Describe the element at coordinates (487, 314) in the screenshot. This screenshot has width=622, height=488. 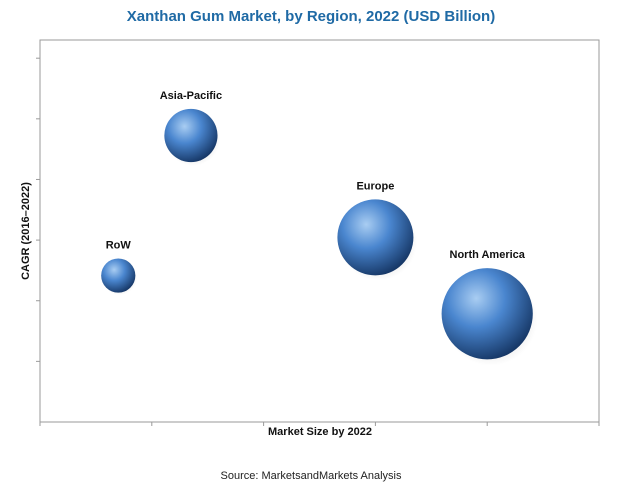
I see `bubble-north-america` at that location.